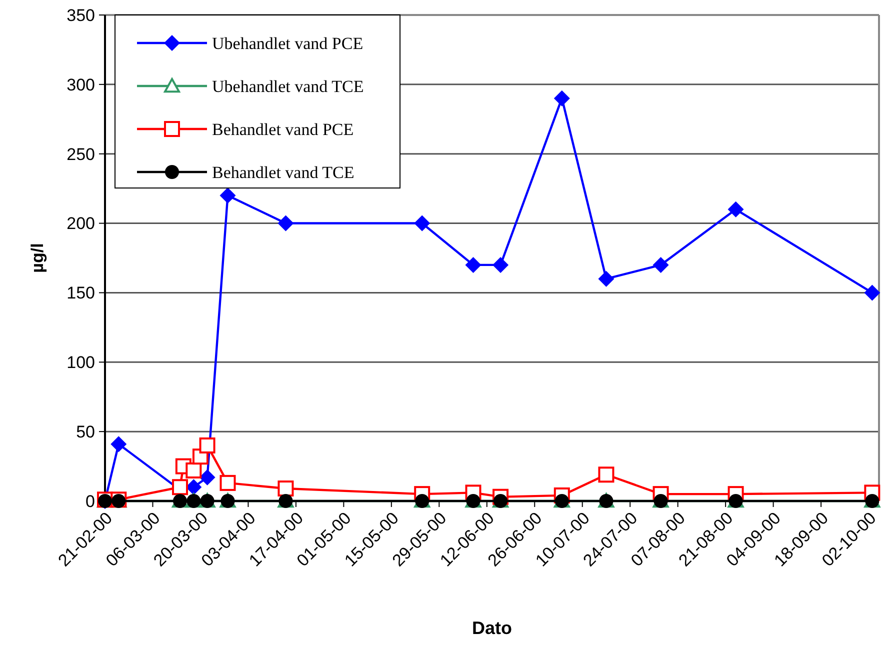 This screenshot has height=646, width=893. Describe the element at coordinates (80, 15) in the screenshot. I see `y-tick-label: 350` at that location.